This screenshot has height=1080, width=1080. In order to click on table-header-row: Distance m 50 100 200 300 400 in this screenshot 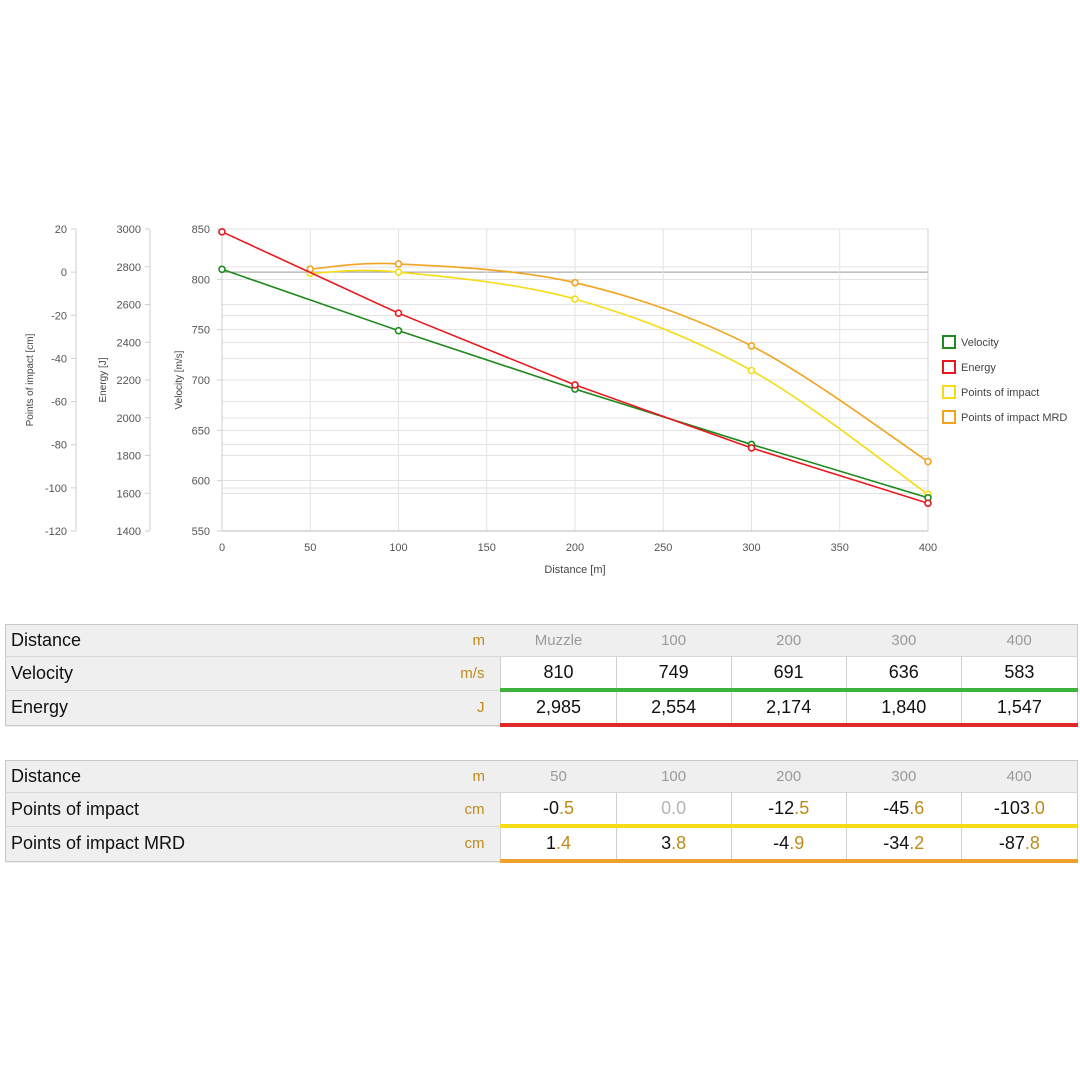, I will do `click(542, 777)`.